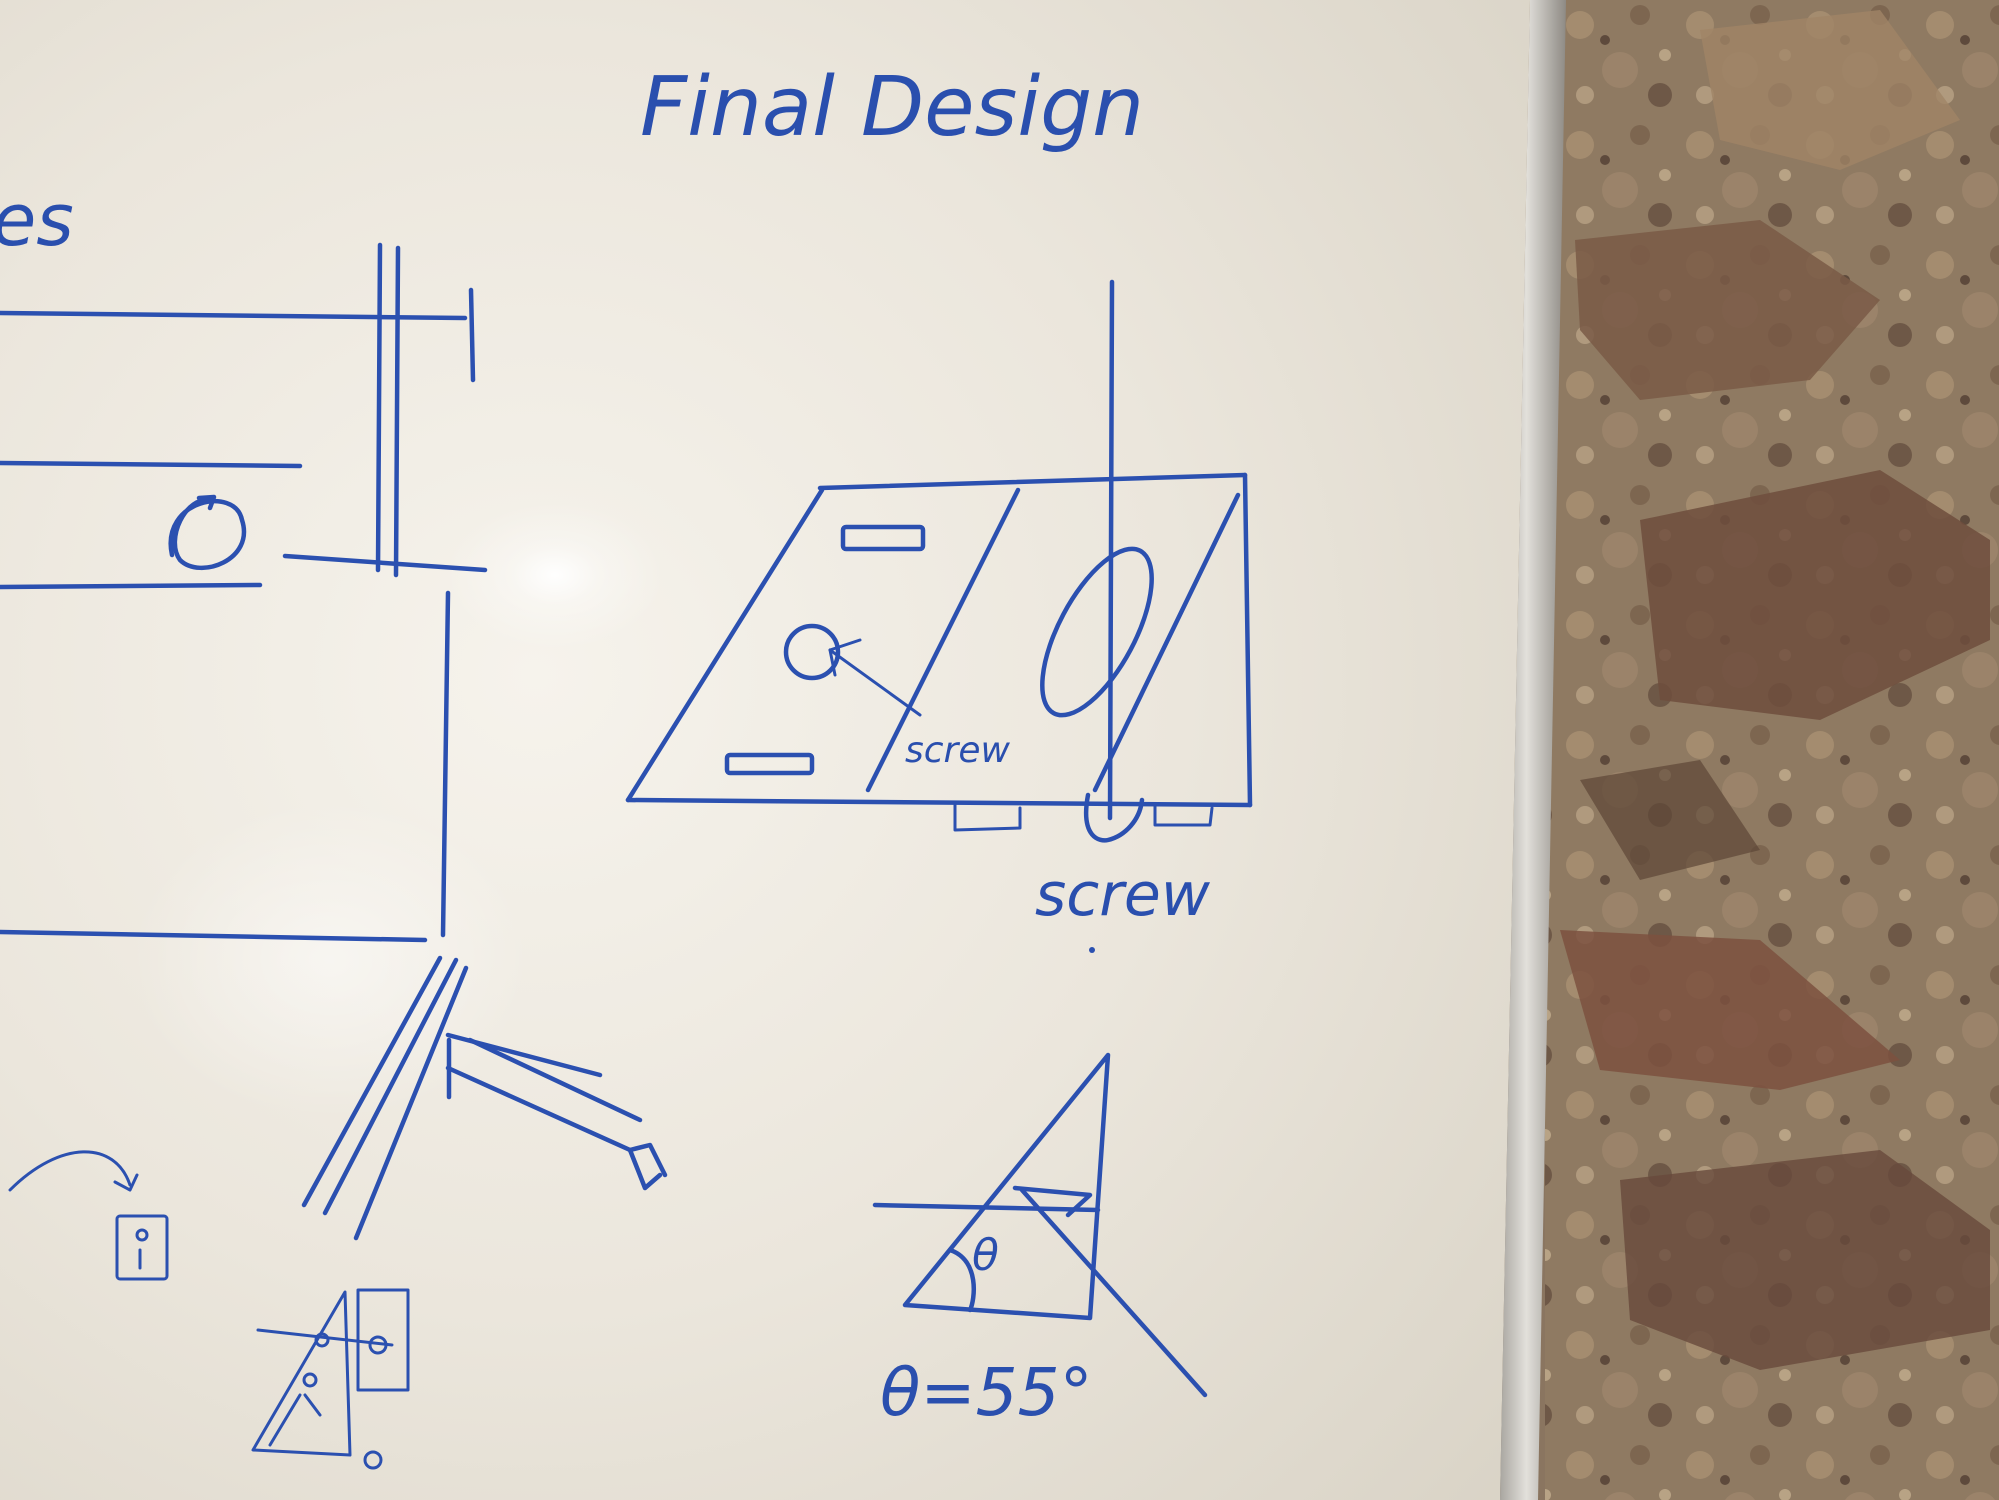 Image resolution: width=1999 pixels, height=1500 pixels. I want to click on clip-sketch, so click(88, 1215).